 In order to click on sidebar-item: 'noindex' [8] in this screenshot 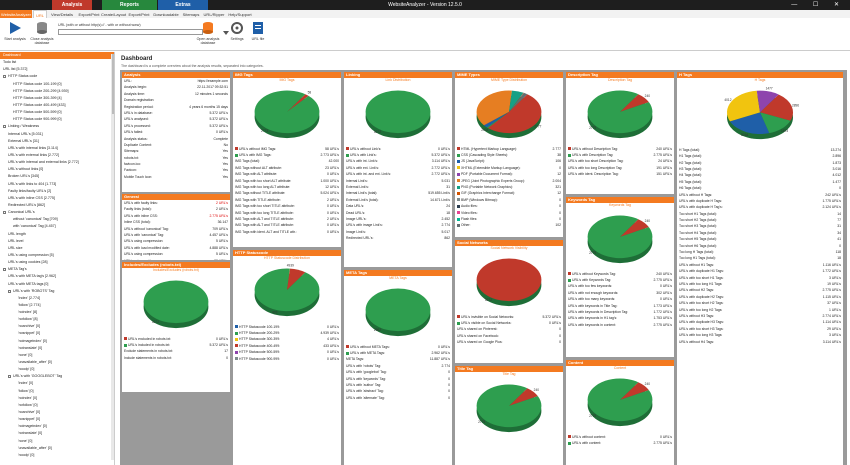, I will do `click(57, 312)`.